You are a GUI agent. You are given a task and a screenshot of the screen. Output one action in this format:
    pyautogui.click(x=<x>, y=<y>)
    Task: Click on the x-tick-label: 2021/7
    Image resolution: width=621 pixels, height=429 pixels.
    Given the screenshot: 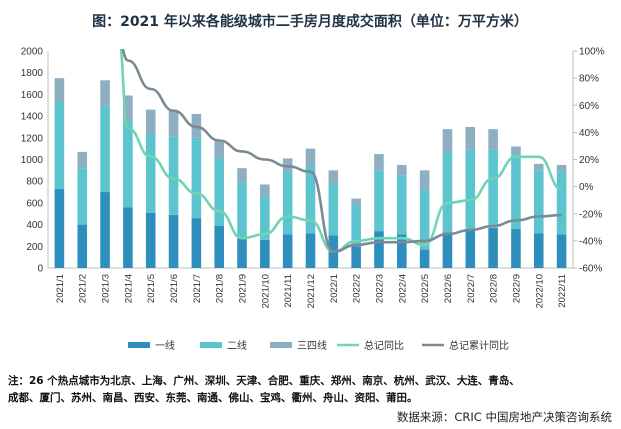 What is the action you would take?
    pyautogui.click(x=197, y=288)
    